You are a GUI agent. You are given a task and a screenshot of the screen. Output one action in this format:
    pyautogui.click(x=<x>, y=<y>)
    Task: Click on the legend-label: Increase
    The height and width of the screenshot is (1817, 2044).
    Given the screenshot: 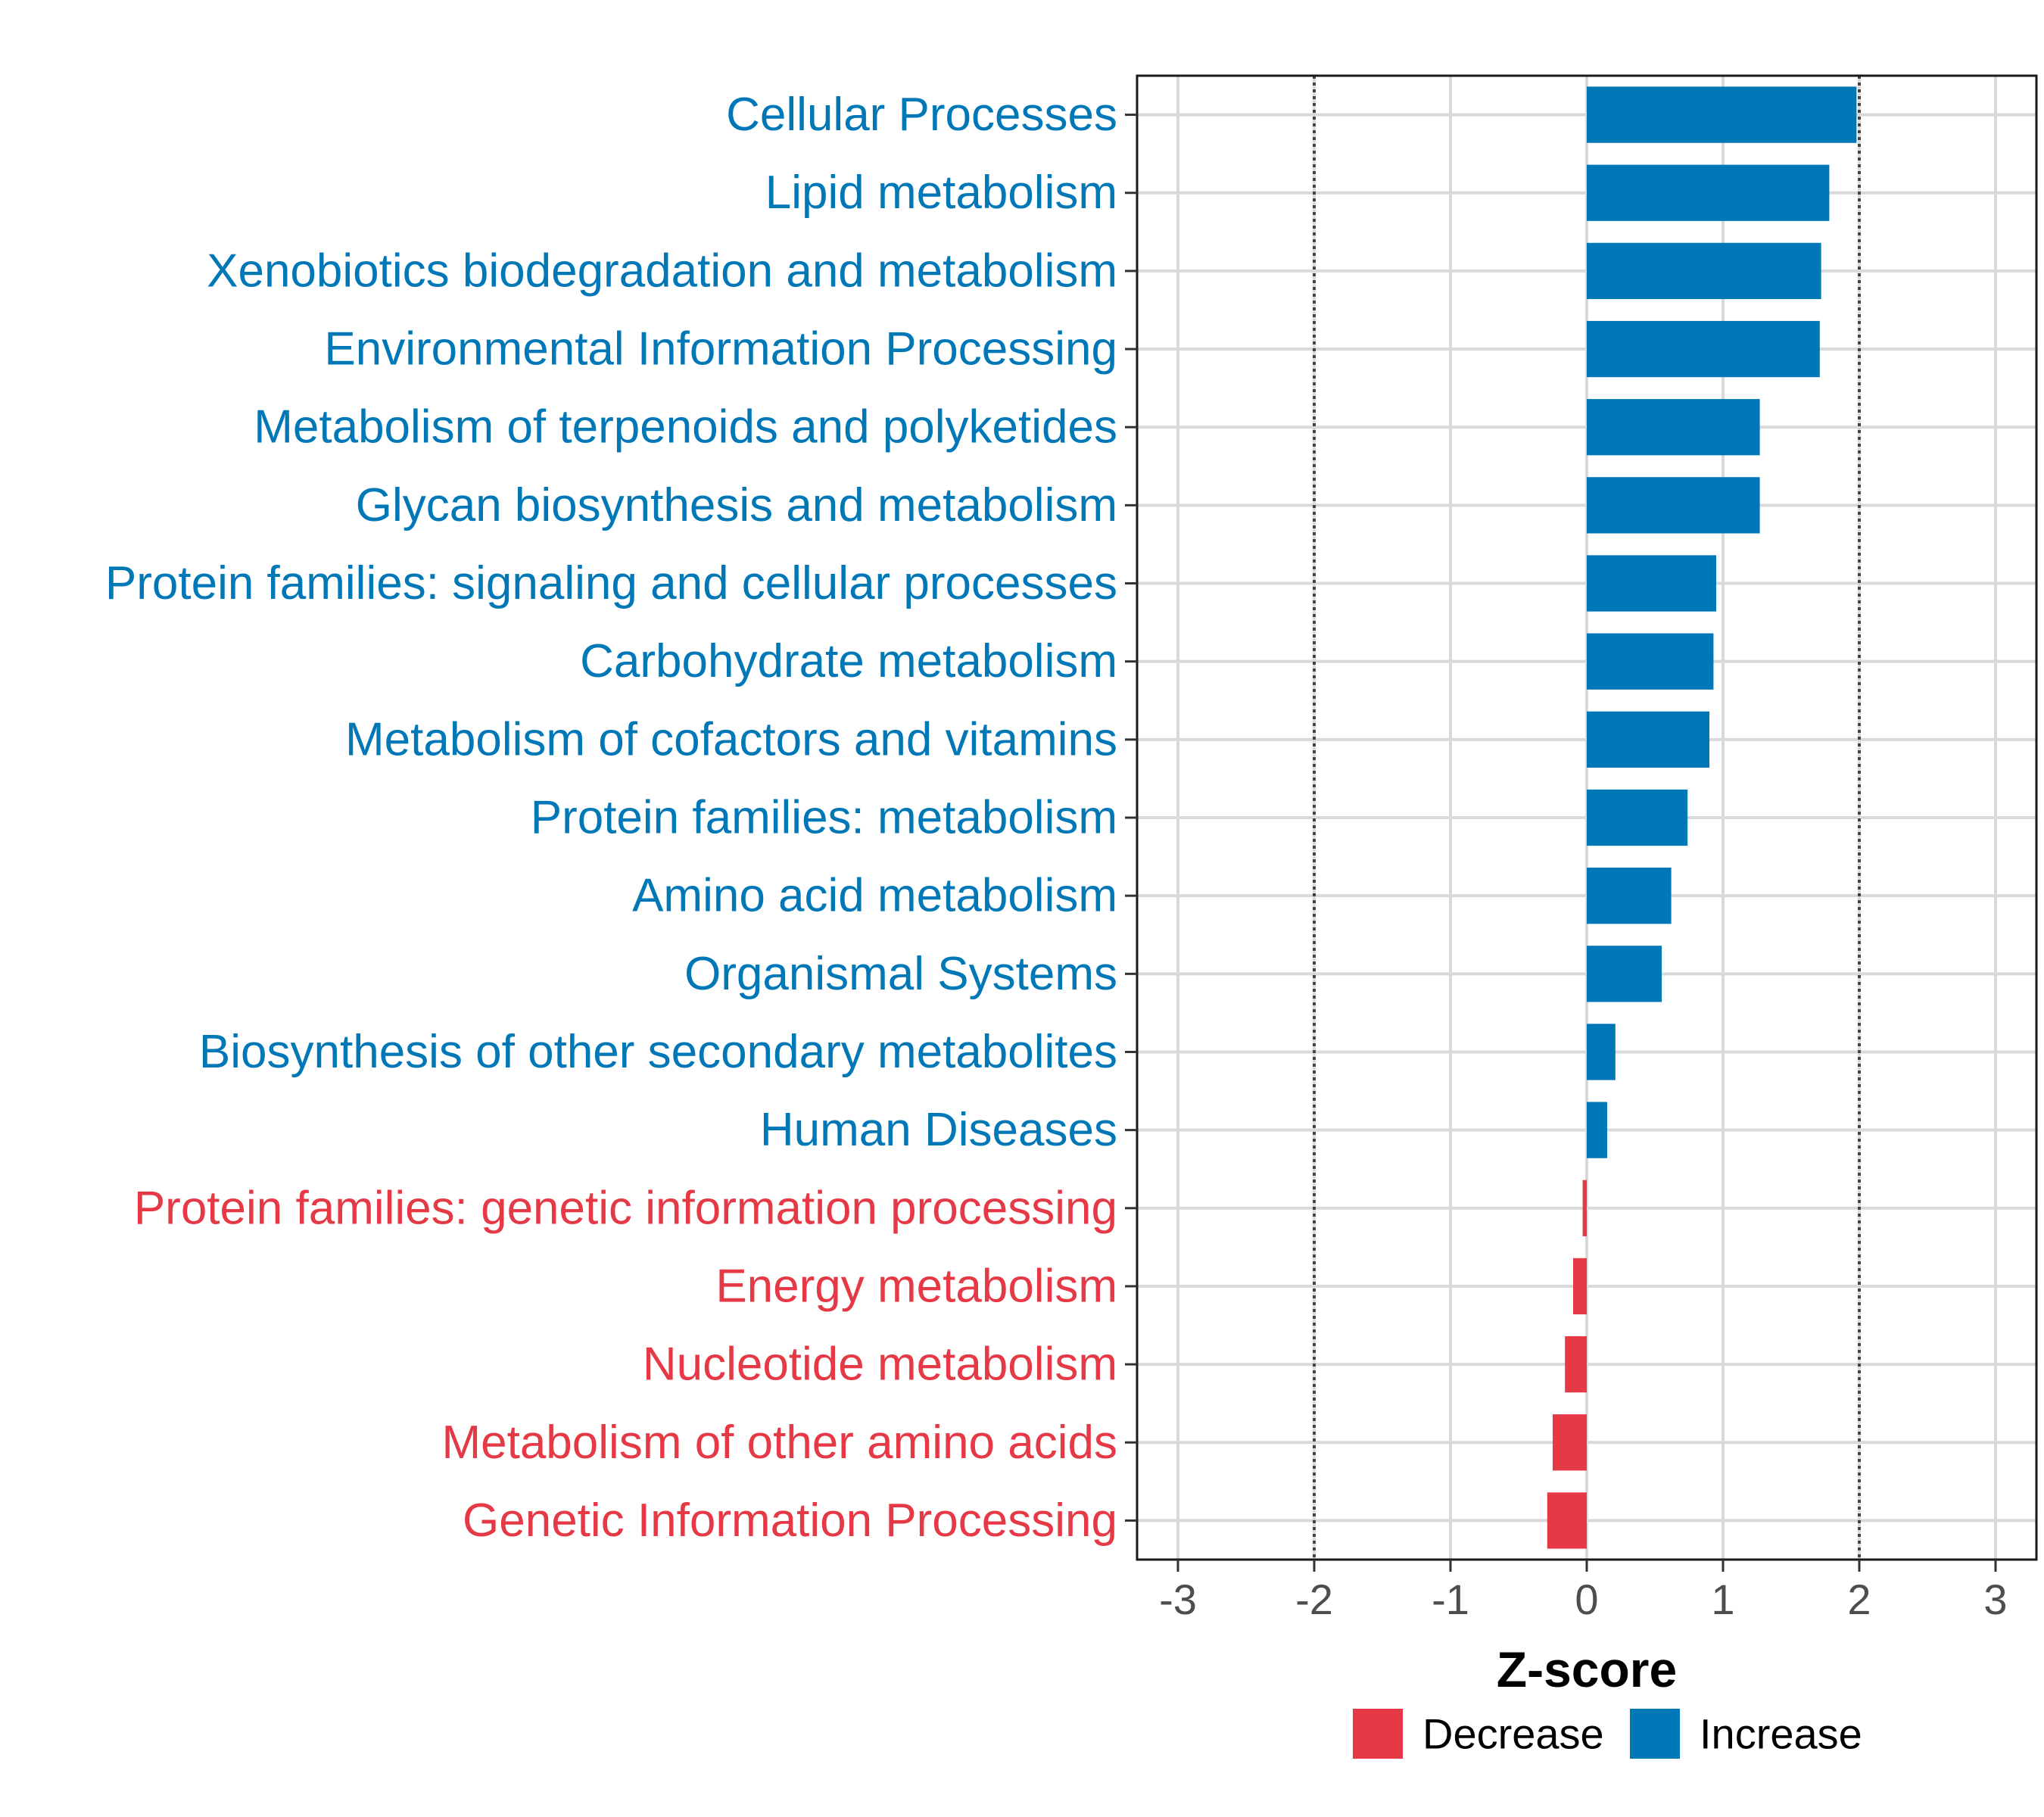 What is the action you would take?
    pyautogui.click(x=1781, y=1734)
    